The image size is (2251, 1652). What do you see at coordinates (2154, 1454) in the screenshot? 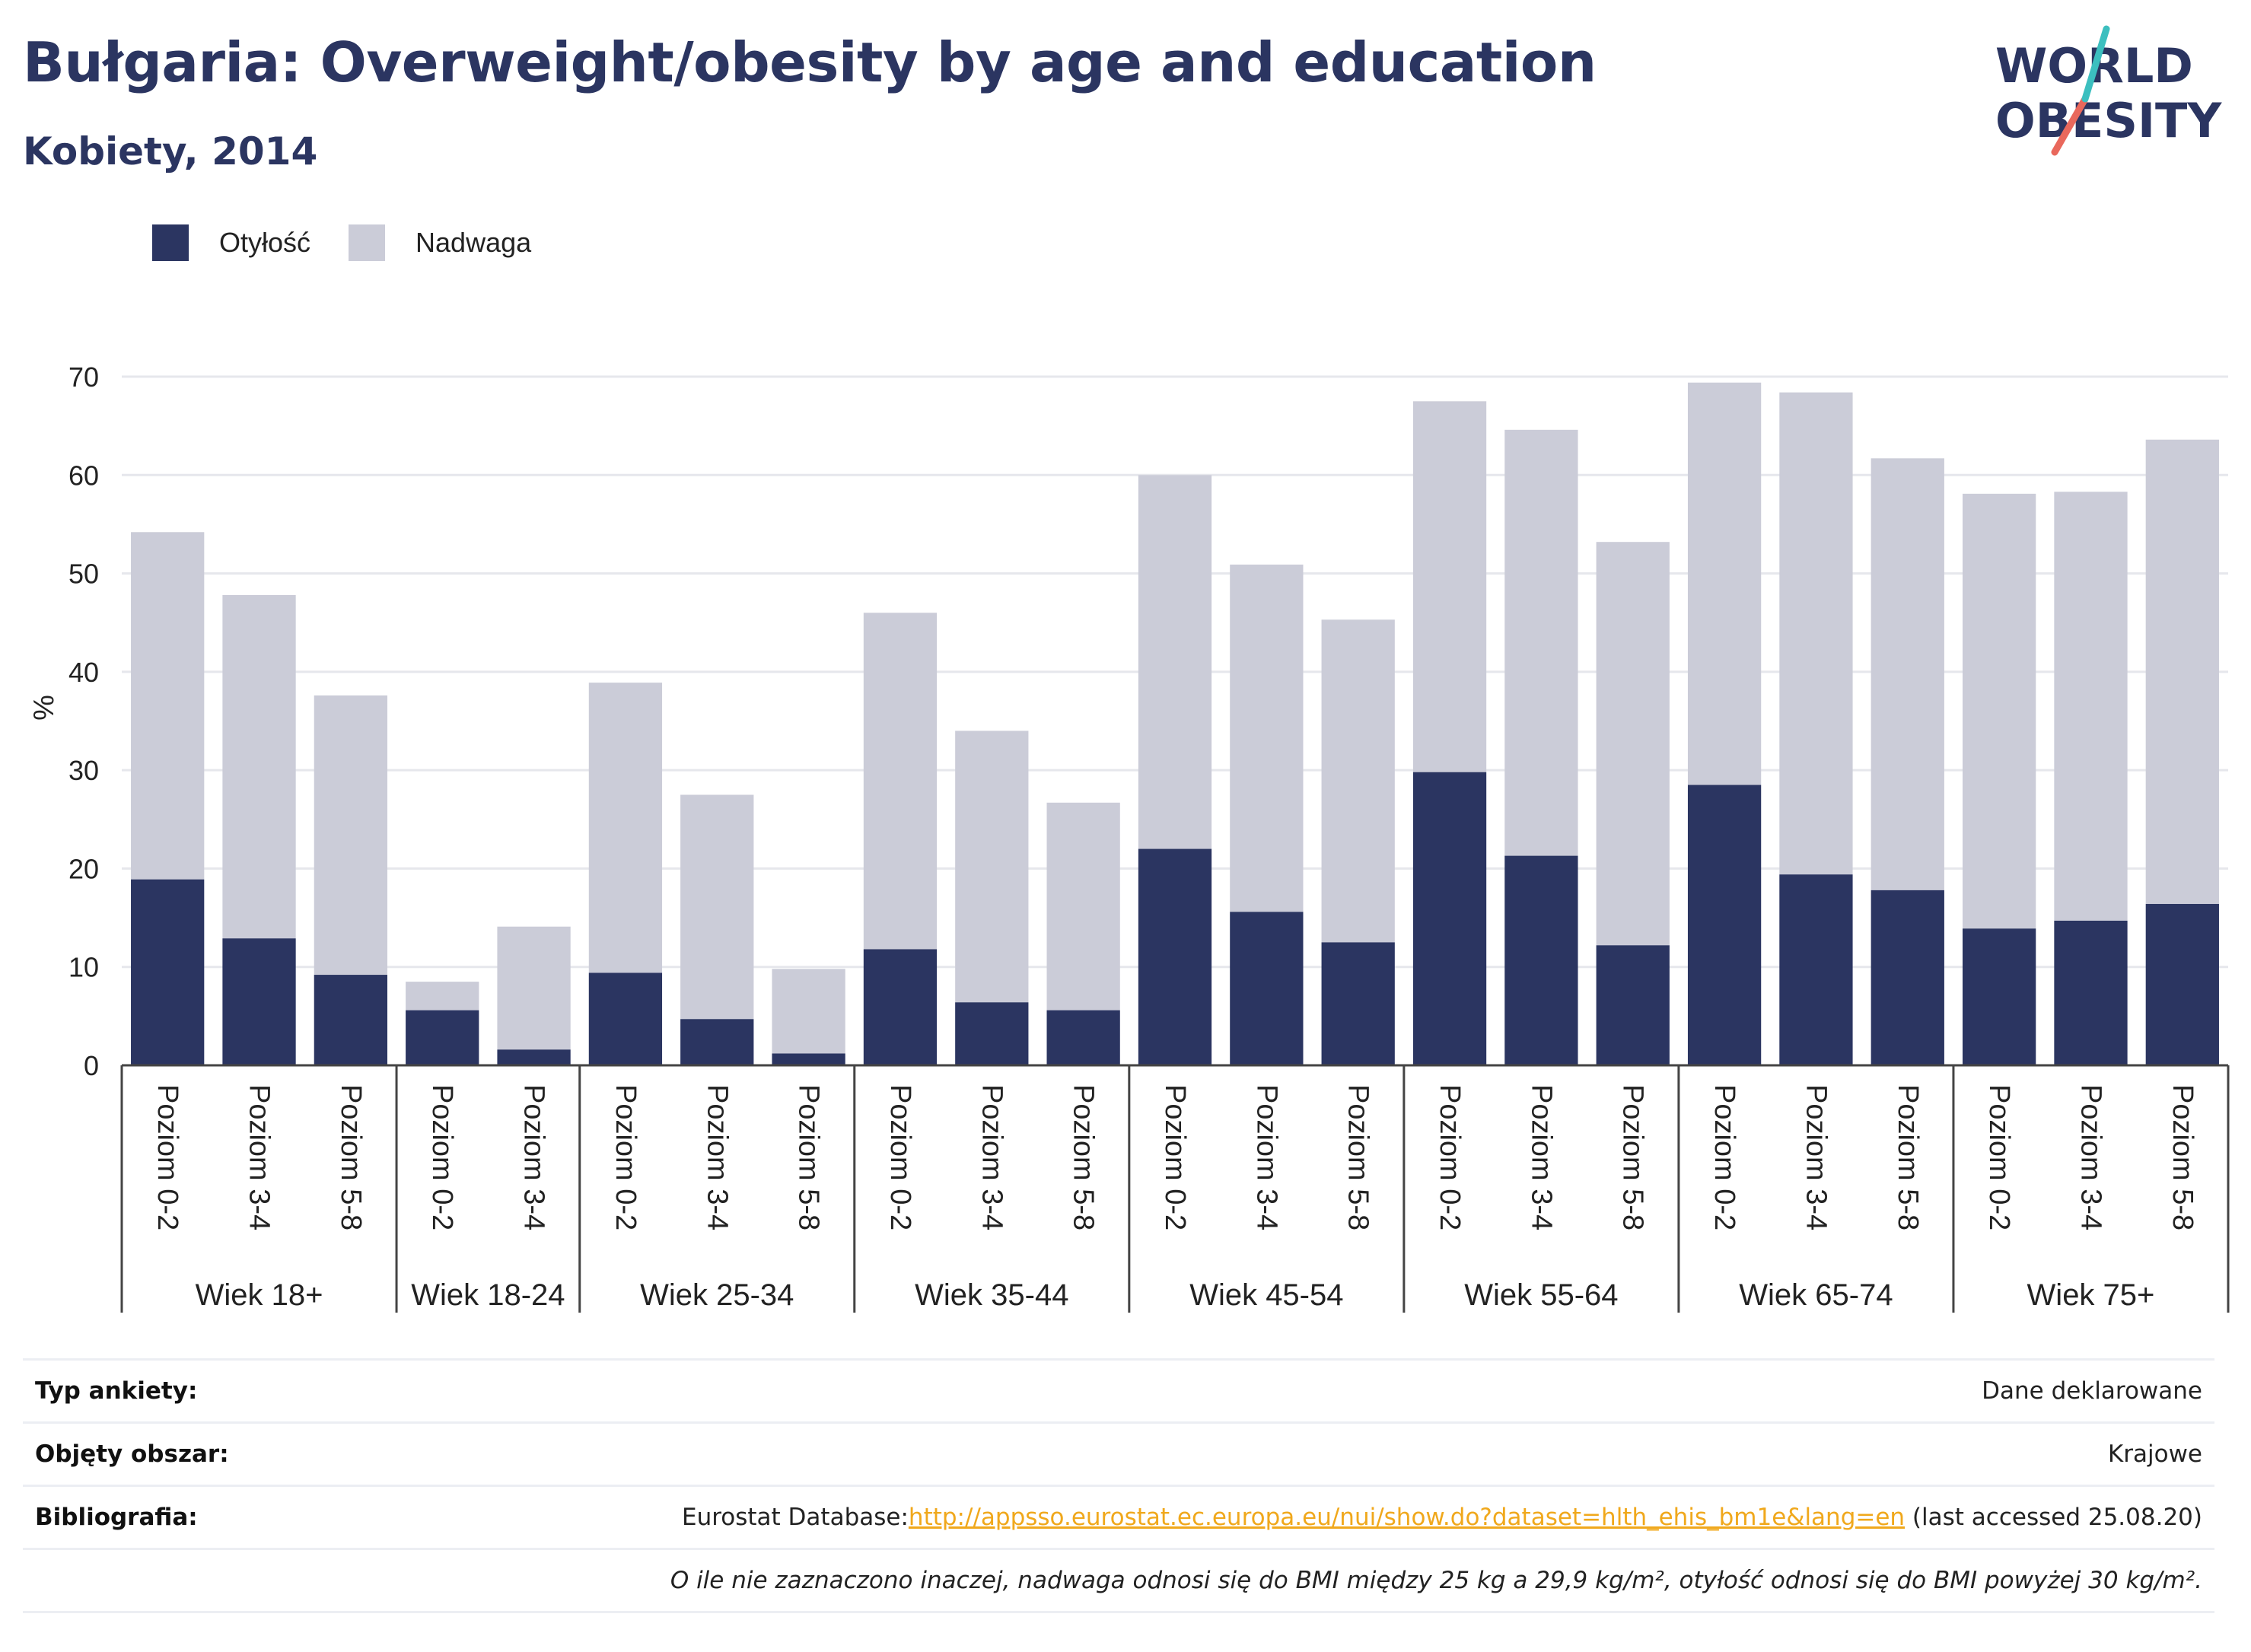
I see `area-value: Krajowe` at bounding box center [2154, 1454].